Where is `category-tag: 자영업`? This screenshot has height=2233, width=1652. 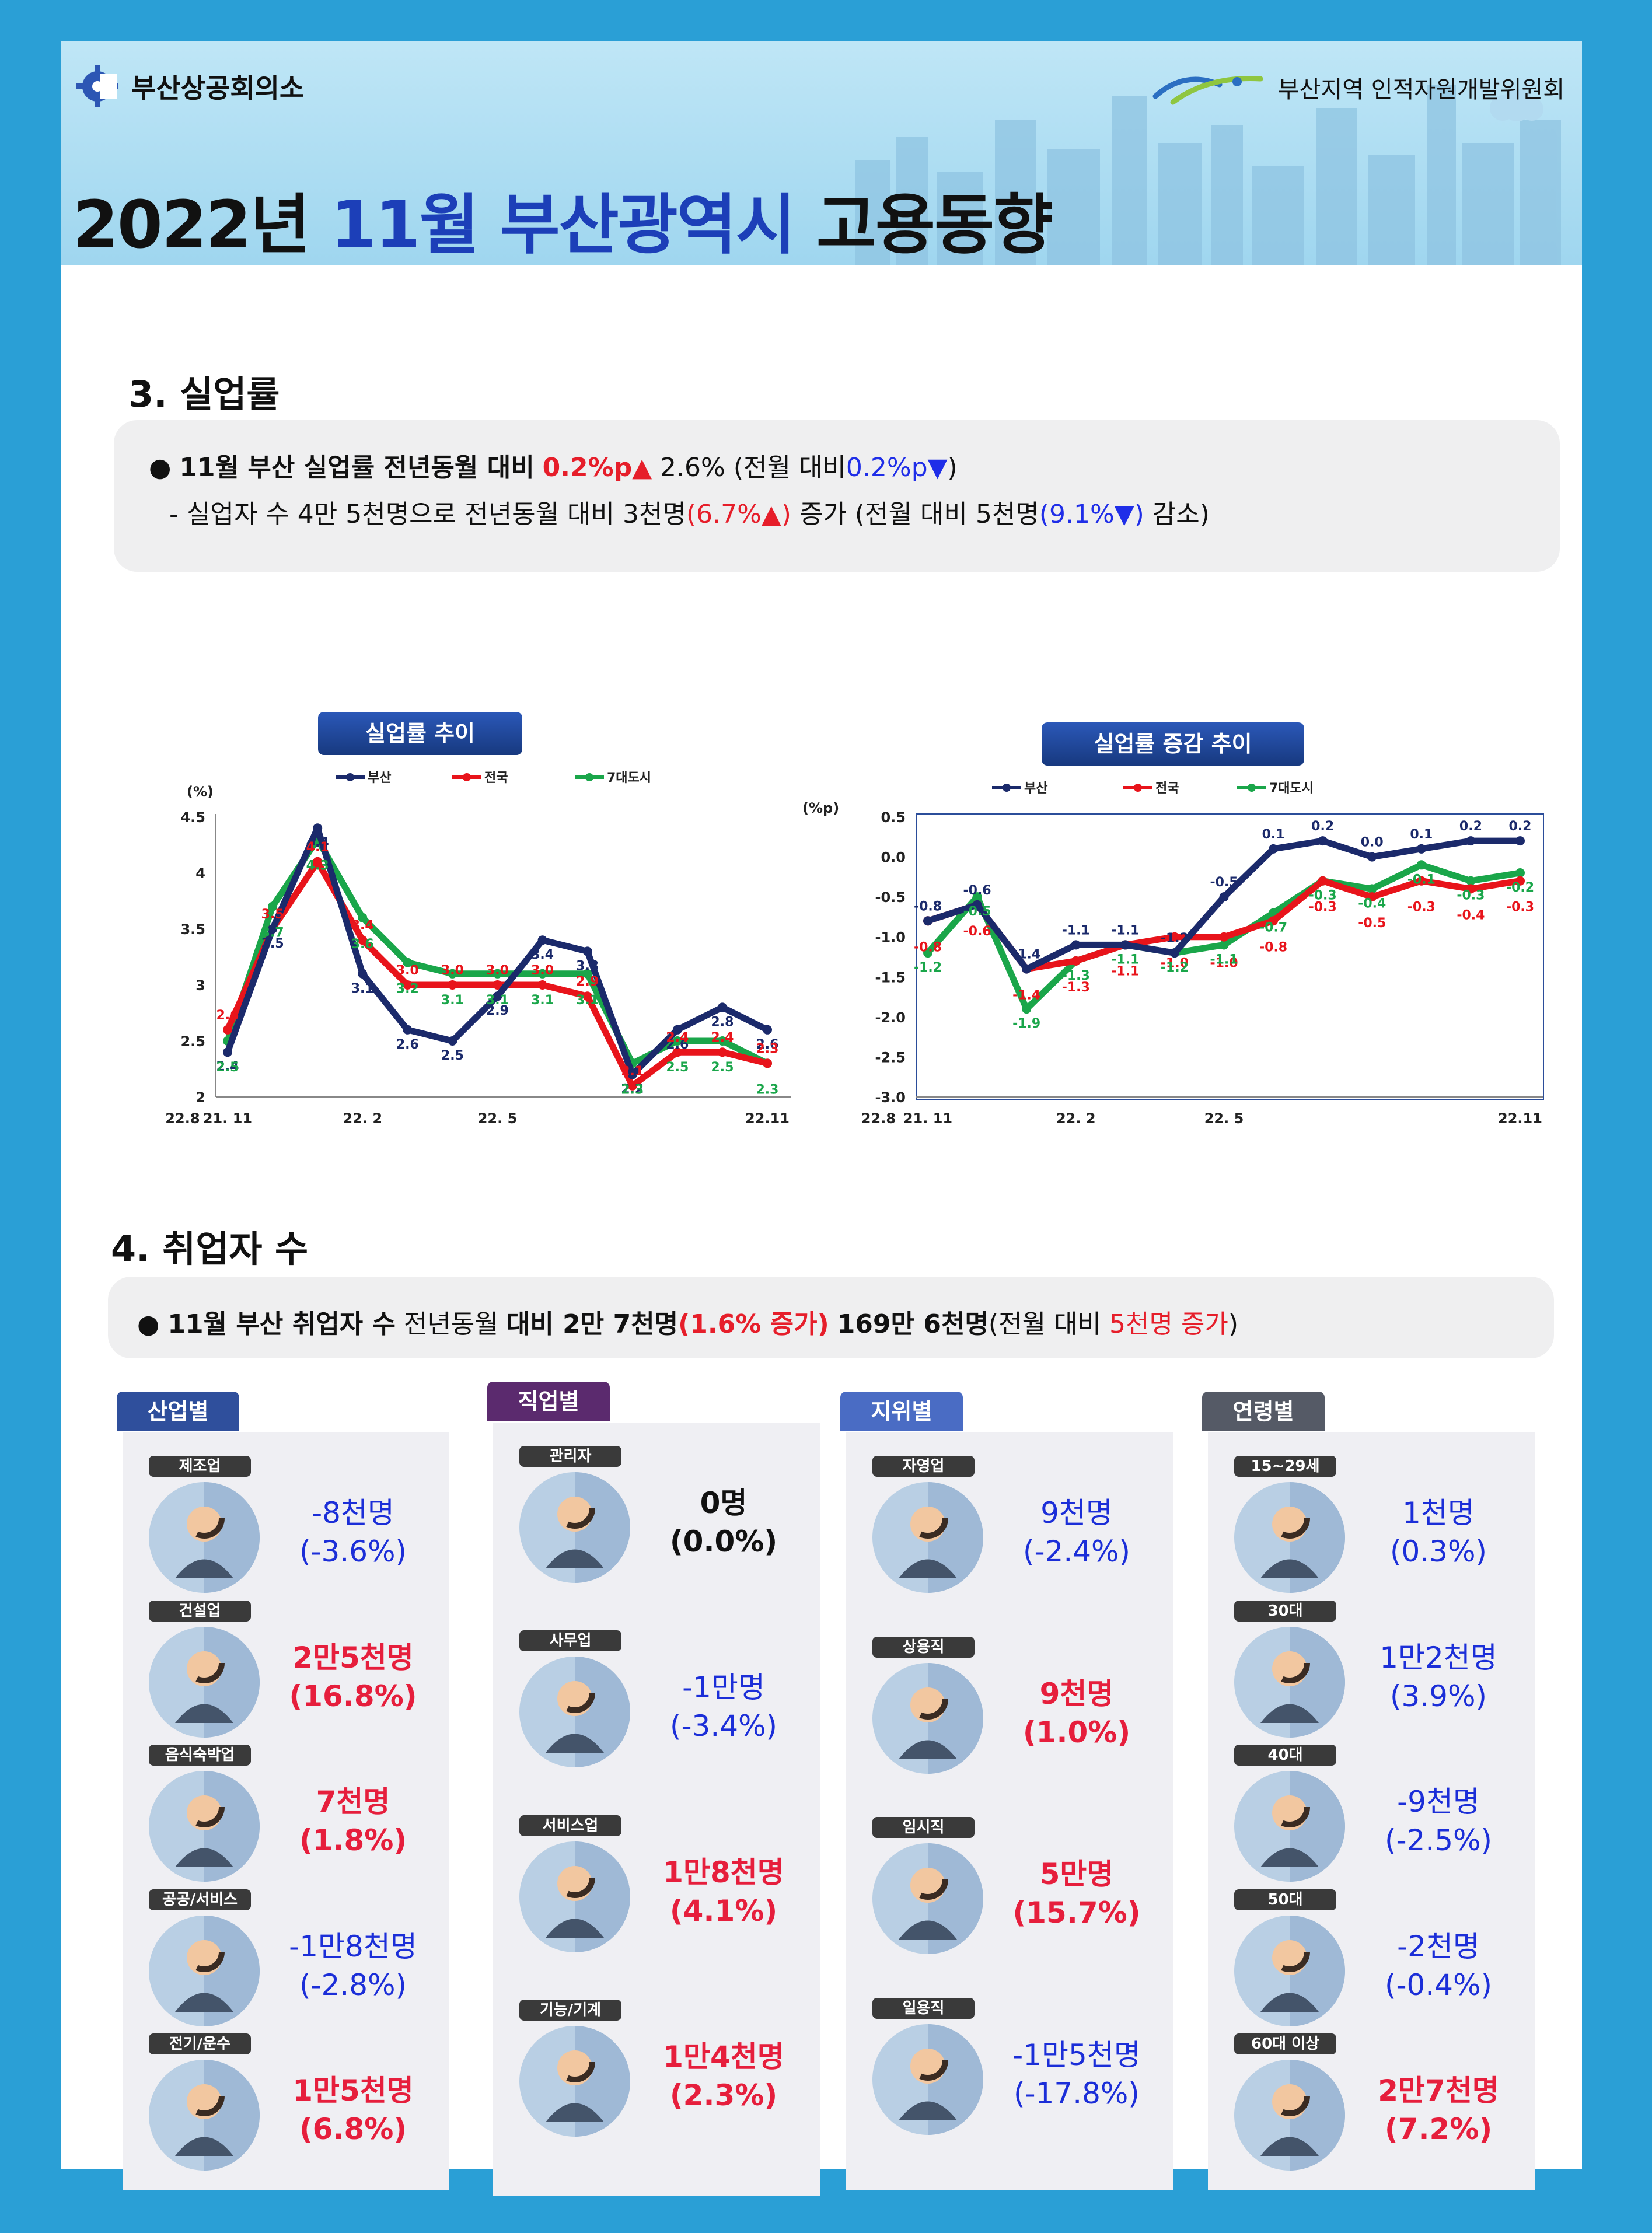 category-tag: 자영업 is located at coordinates (924, 1466).